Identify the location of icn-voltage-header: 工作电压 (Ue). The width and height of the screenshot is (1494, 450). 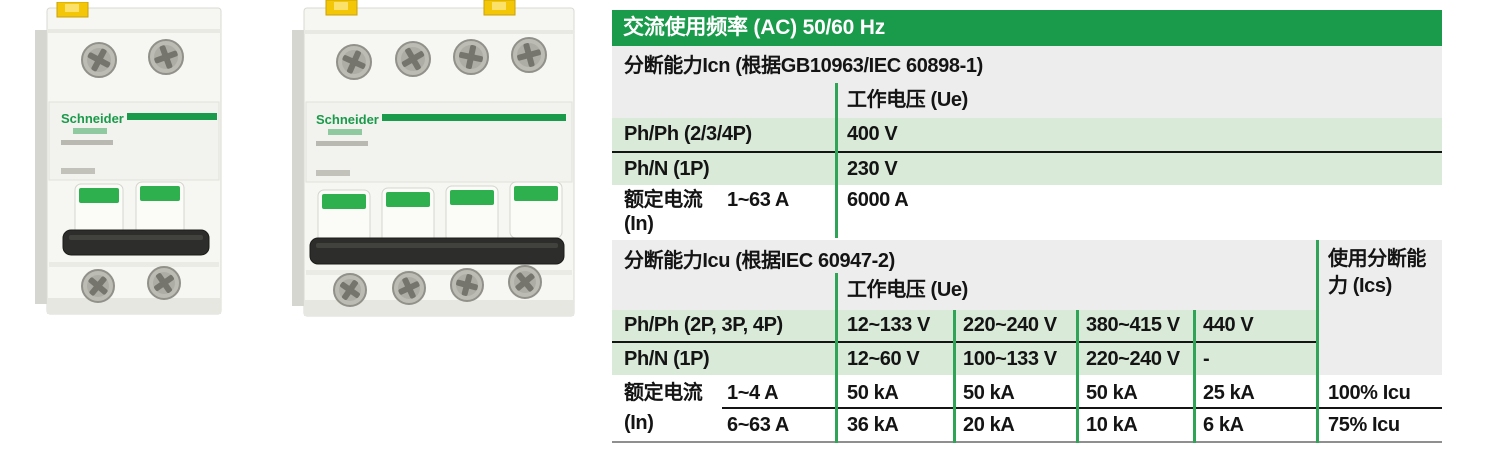
(907, 100).